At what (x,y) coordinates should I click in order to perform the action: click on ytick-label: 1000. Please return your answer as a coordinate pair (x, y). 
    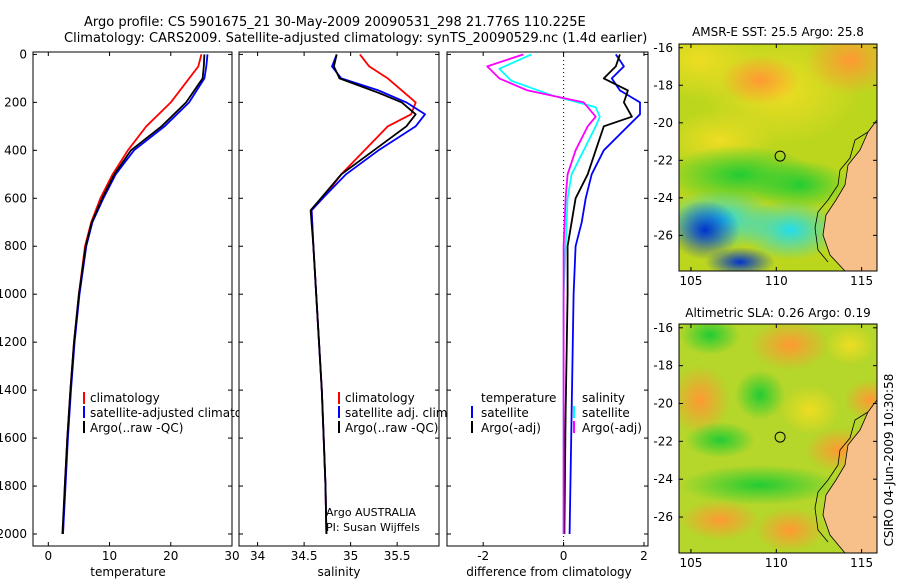
    Looking at the image, I should click on (13, 294).